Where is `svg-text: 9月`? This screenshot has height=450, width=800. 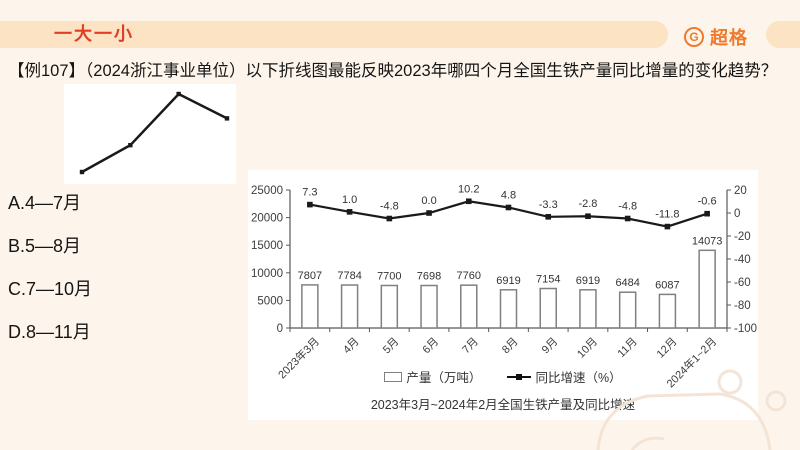
svg-text: 9月 is located at coordinates (550, 346).